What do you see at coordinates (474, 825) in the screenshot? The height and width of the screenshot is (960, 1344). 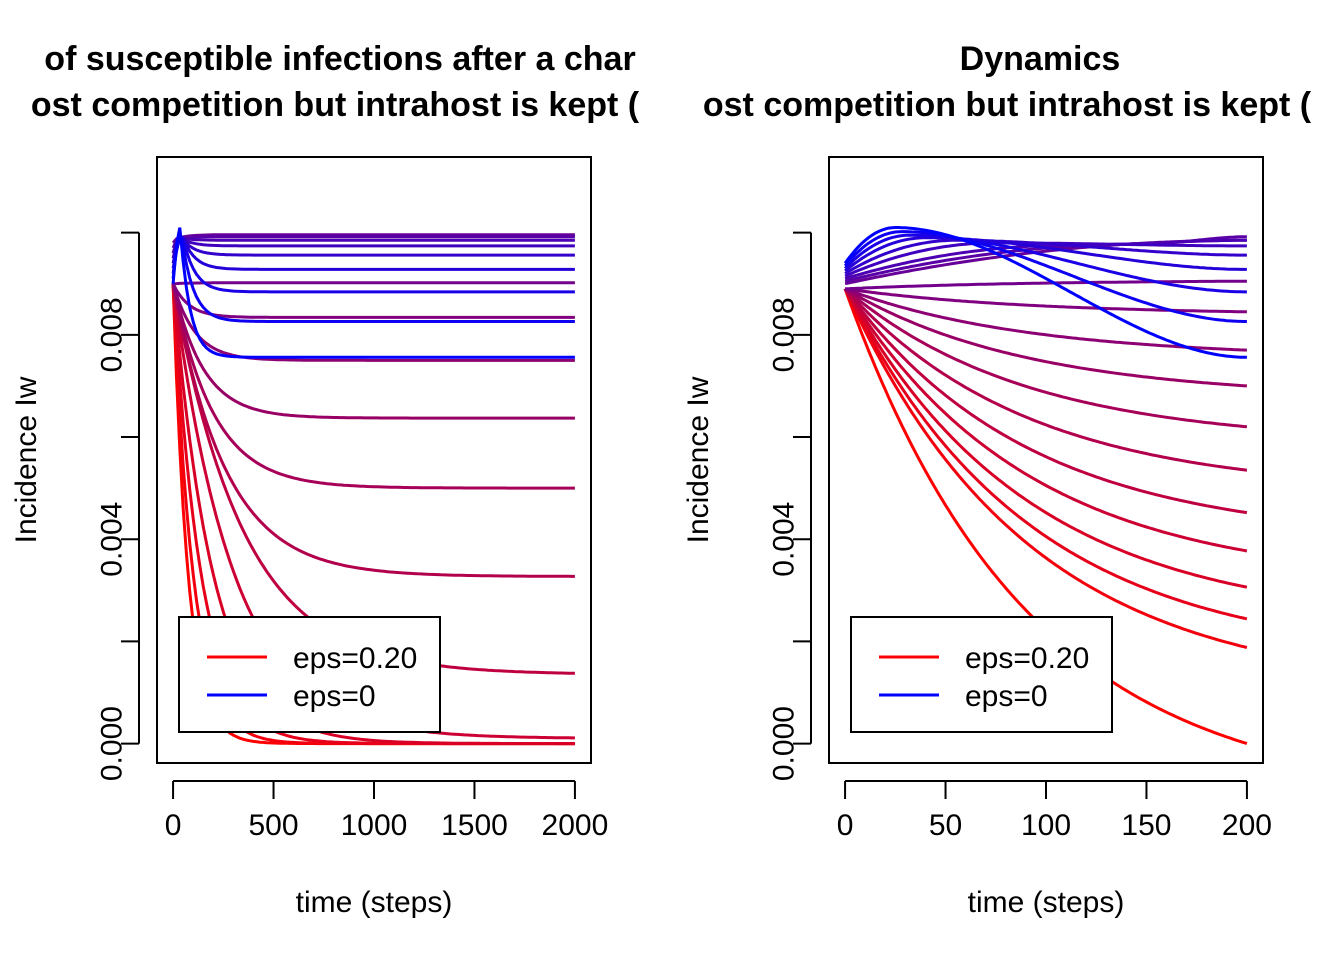 I see `x-tick-label: 1500` at bounding box center [474, 825].